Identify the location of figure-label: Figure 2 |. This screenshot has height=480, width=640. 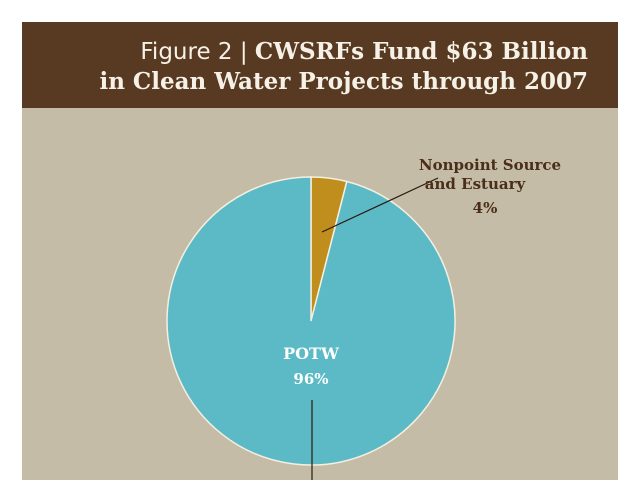
(197, 52).